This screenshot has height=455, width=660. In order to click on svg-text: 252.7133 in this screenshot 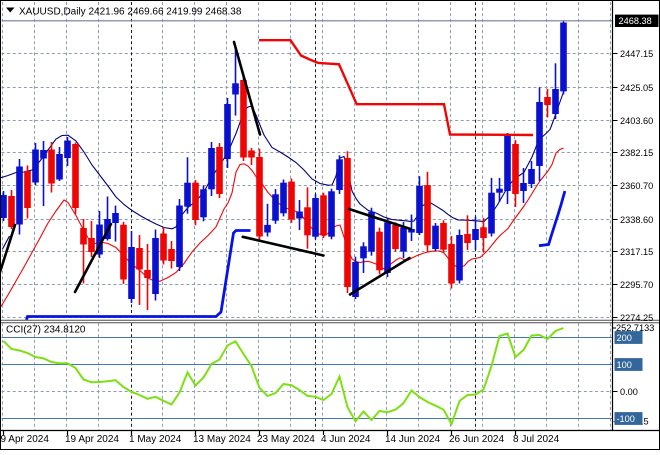, I will do `click(635, 328)`.